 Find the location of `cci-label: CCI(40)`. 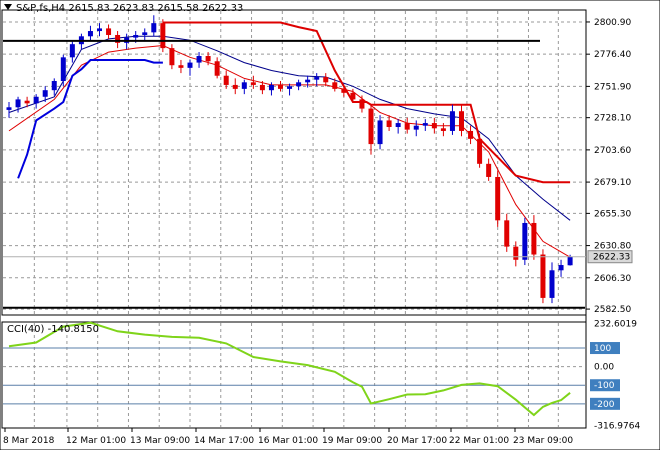

cci-label: CCI(40) is located at coordinates (26, 329).